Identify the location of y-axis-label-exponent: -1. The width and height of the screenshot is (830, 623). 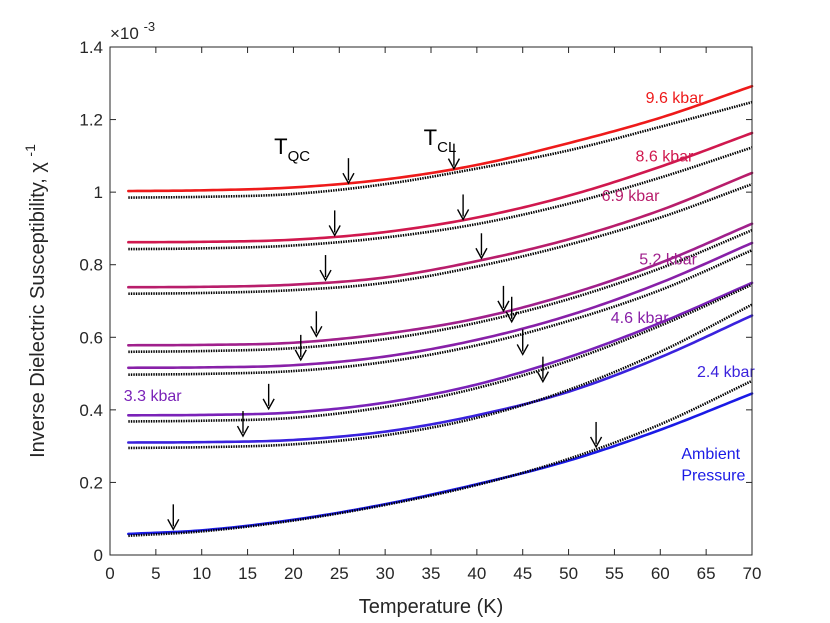
(30, 150).